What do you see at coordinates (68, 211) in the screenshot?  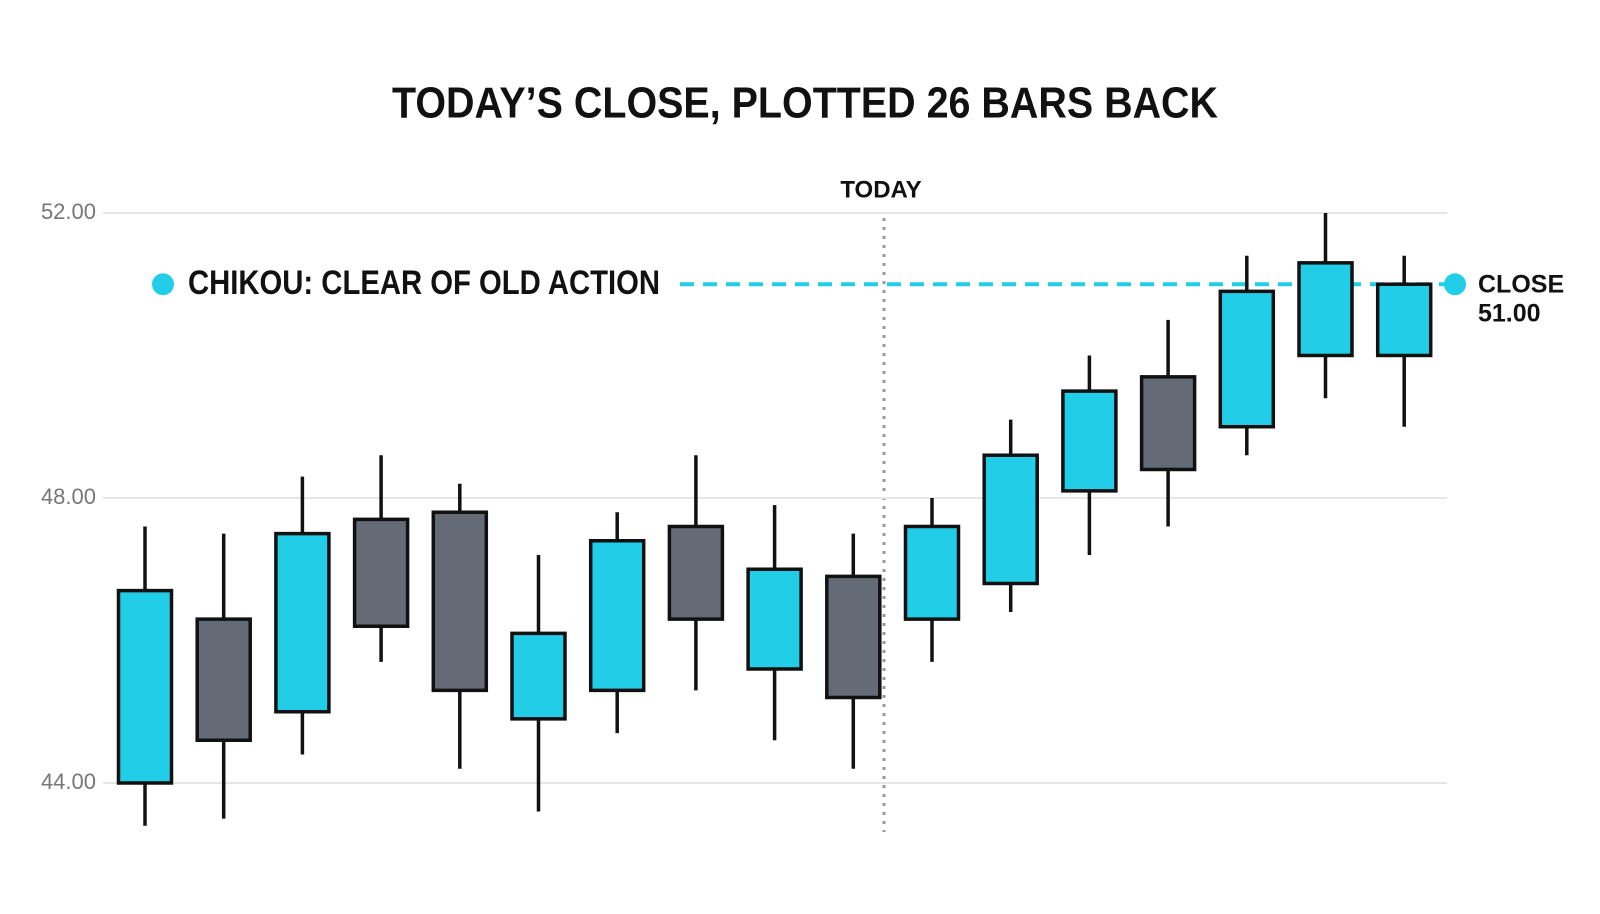 I see `y-tick-label: 52.00` at bounding box center [68, 211].